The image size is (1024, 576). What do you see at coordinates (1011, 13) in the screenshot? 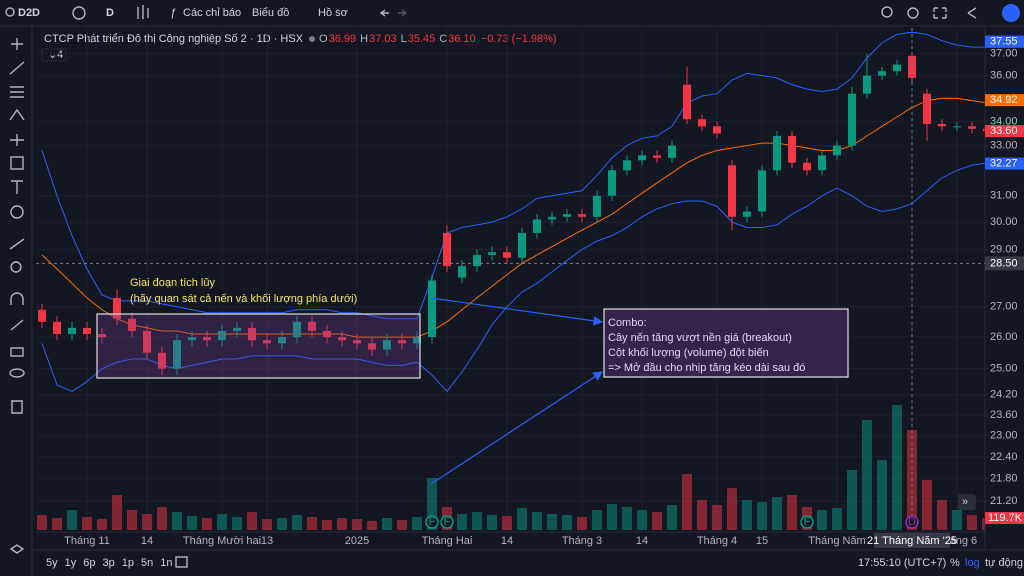
I see `account` at bounding box center [1011, 13].